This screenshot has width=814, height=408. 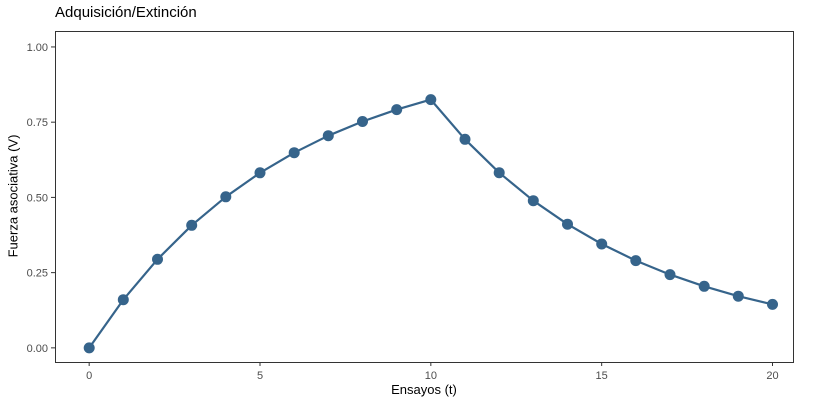 What do you see at coordinates (37, 123) in the screenshot?
I see `y-tick-label: 0.75` at bounding box center [37, 123].